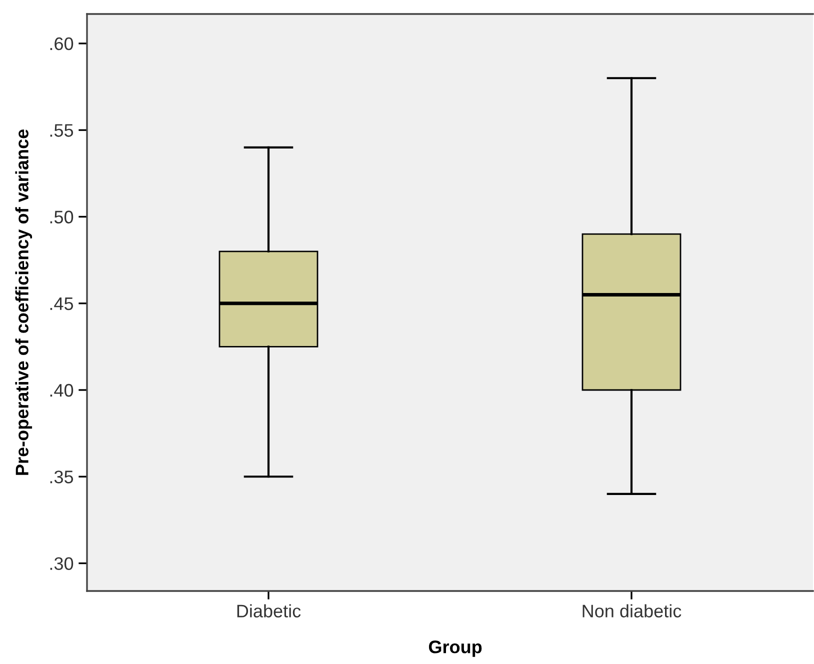 This screenshot has width=814, height=664. Describe the element at coordinates (62, 563) in the screenshot. I see `y-tick-label: .30` at that location.